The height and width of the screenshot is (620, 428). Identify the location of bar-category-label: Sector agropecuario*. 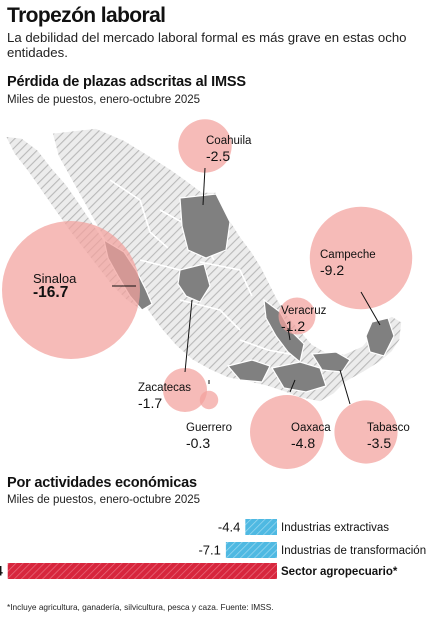
(339, 572).